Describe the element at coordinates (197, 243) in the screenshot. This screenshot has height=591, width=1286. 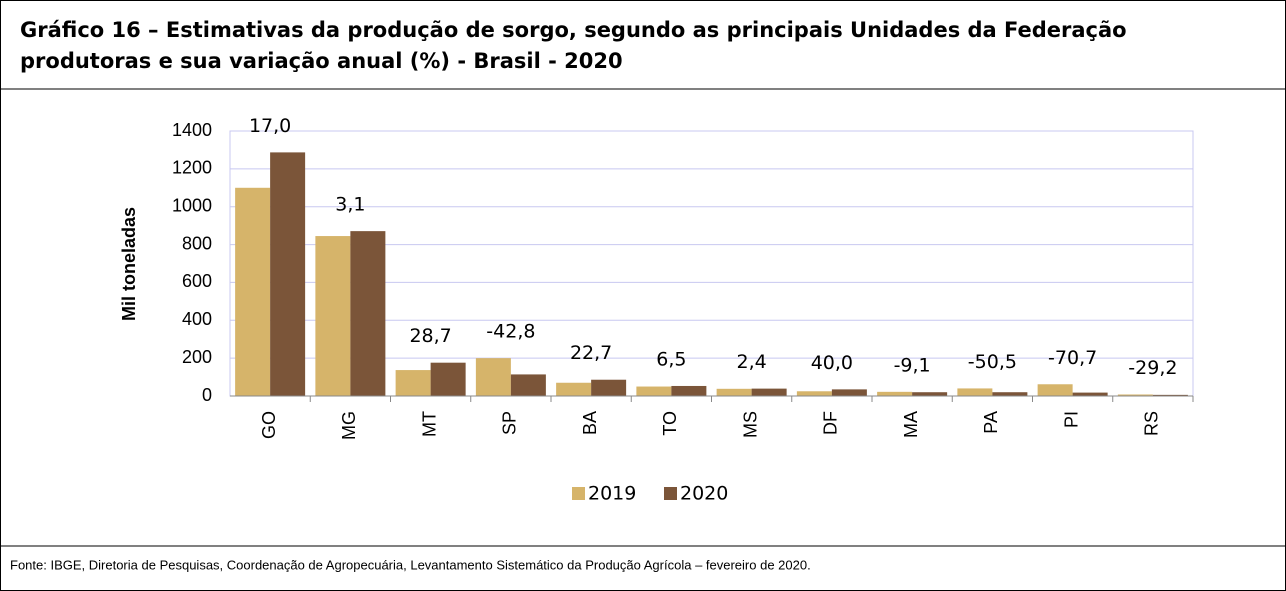
I see `y-tick-label: 800` at that location.